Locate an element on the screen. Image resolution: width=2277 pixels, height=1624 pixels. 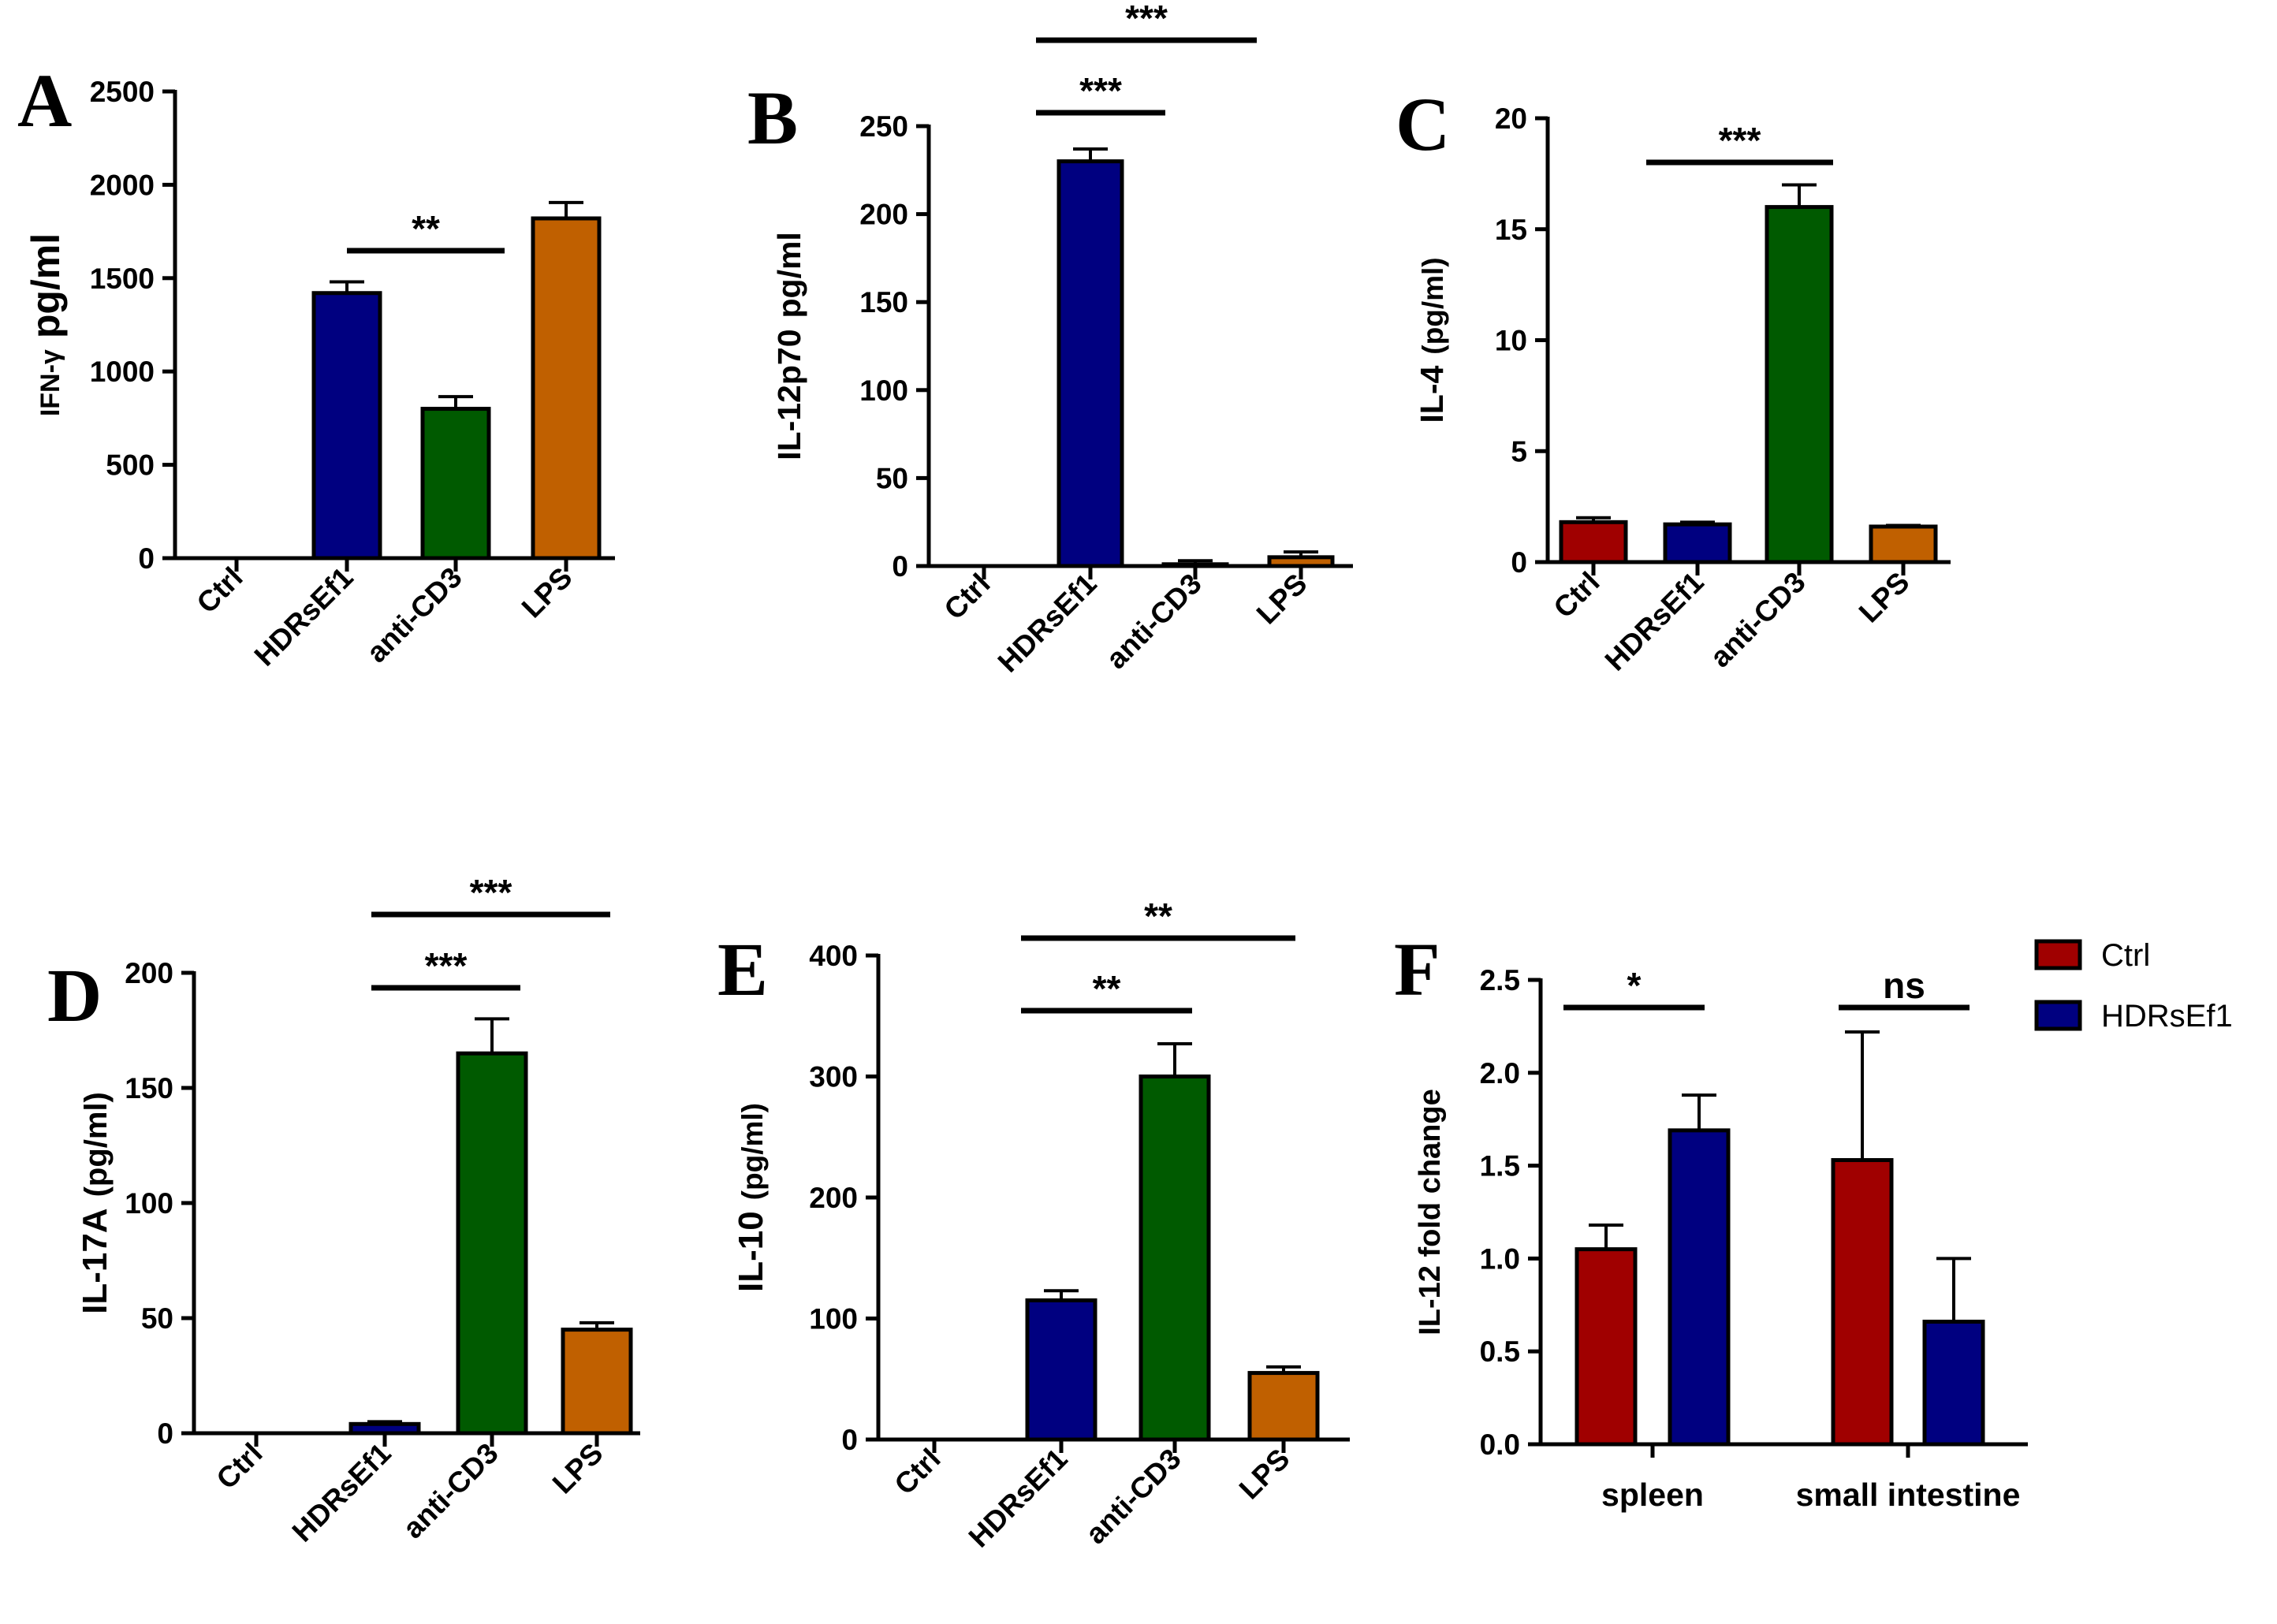
panel-letter-B: B is located at coordinates (772, 118).